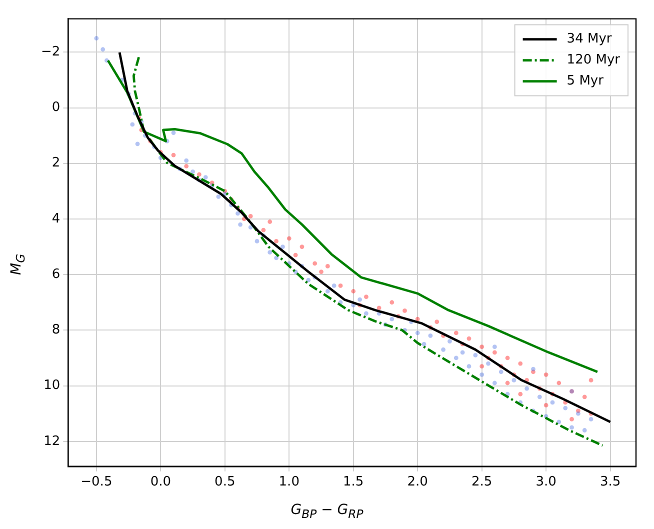 The image size is (654, 529). Describe the element at coordinates (589, 39) in the screenshot. I see `legend-label: 34 Myr` at that location.